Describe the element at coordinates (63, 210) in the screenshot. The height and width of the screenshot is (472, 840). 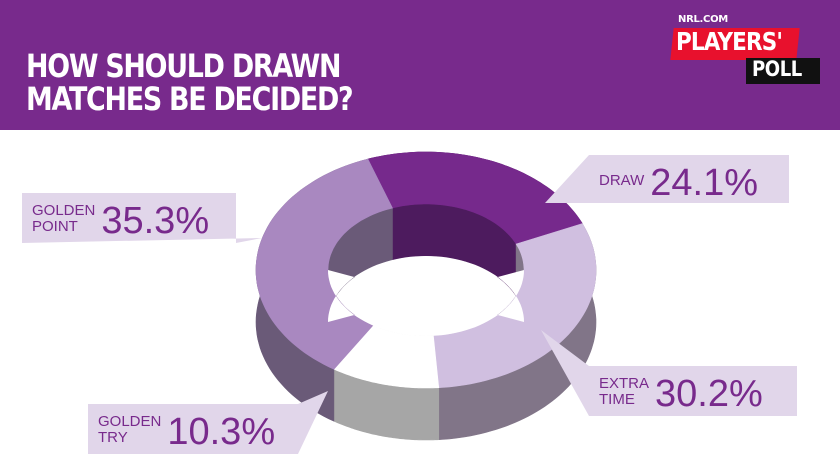
I see `callout-label-3: GOLDEN` at that location.